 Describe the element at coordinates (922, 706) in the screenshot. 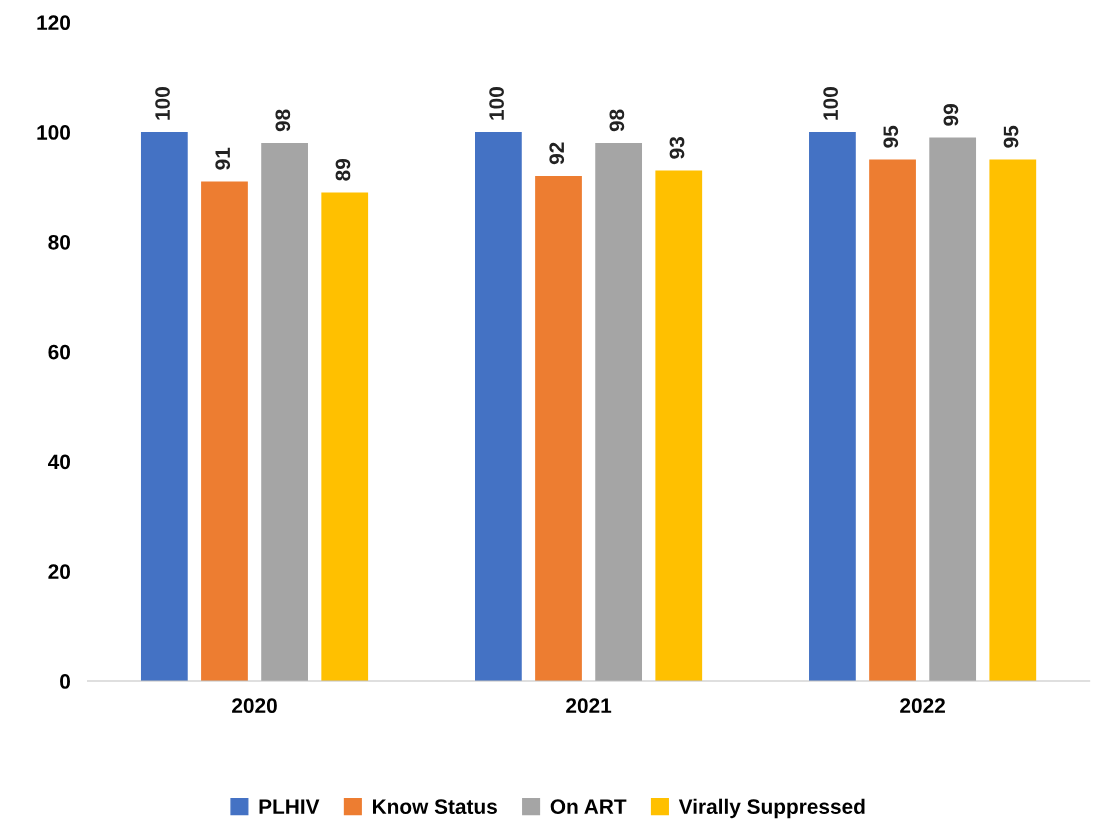

I see `x-tick-label: 2022` at that location.